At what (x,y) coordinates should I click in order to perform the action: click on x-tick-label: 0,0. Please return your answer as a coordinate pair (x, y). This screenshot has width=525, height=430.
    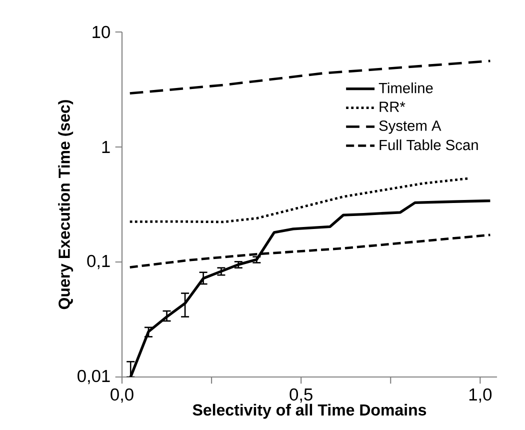
    Looking at the image, I should click on (122, 395).